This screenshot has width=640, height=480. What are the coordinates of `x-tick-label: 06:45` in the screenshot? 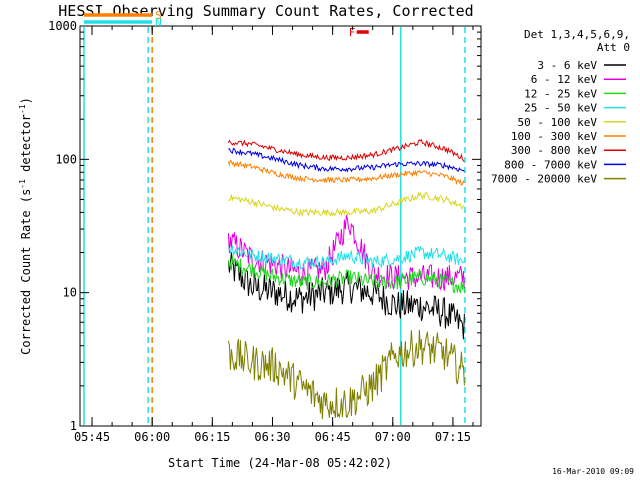 It's located at (333, 437).